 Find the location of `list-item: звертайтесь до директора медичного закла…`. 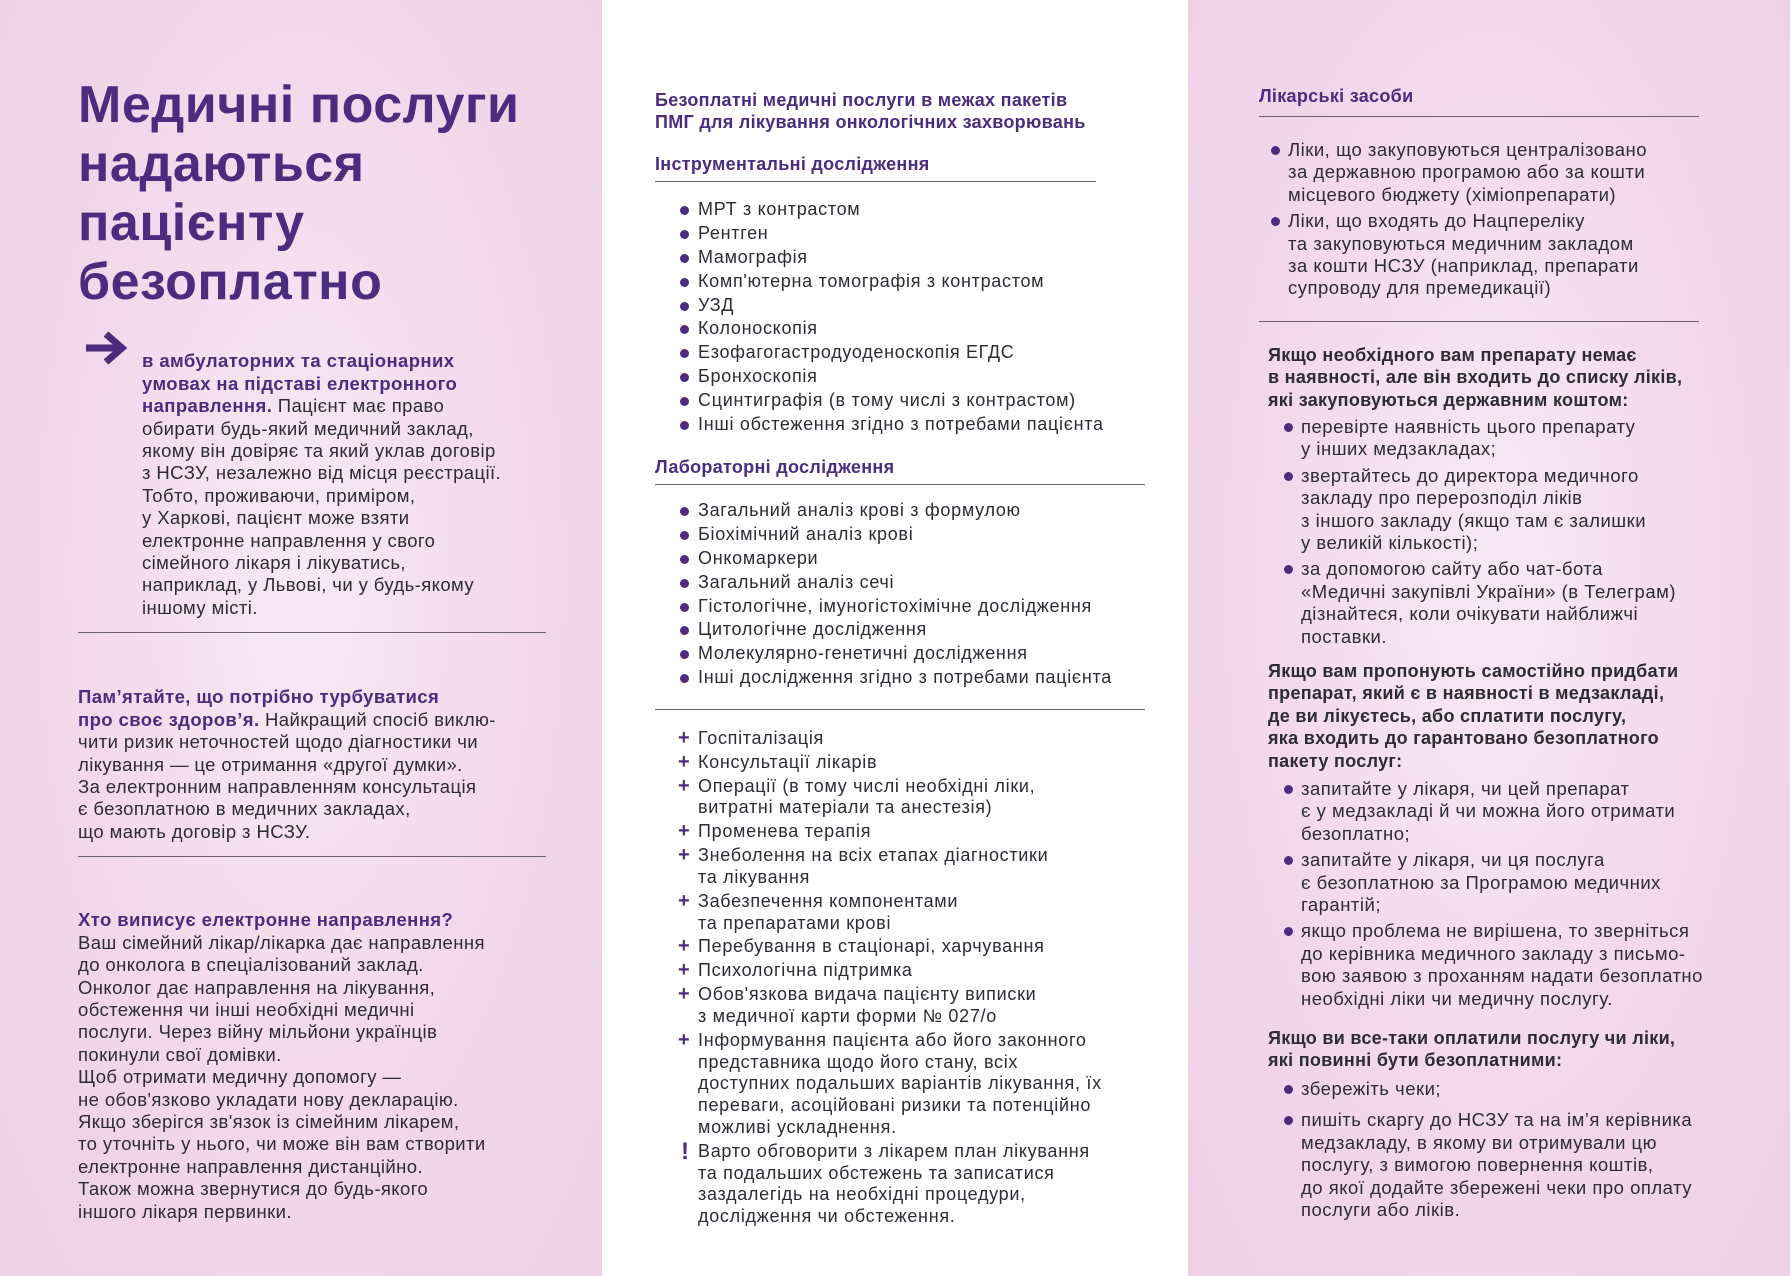

list-item: звертайтесь до директора медичного закла… is located at coordinates (1534, 510).